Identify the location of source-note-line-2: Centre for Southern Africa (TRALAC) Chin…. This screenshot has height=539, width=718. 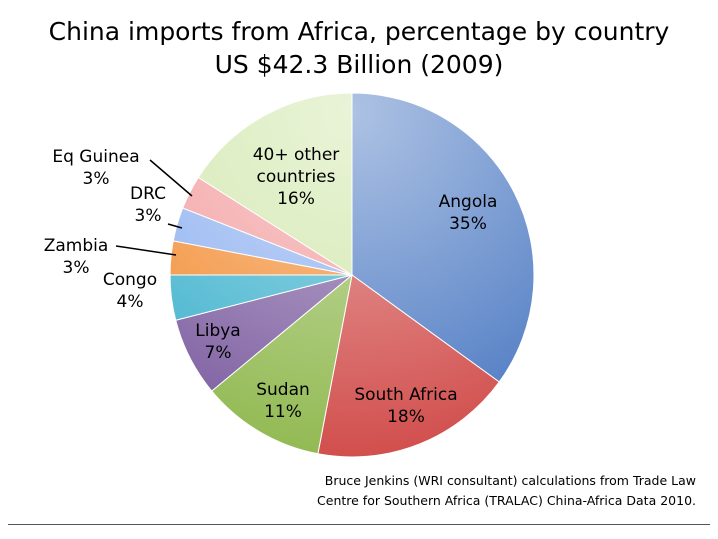
(506, 500).